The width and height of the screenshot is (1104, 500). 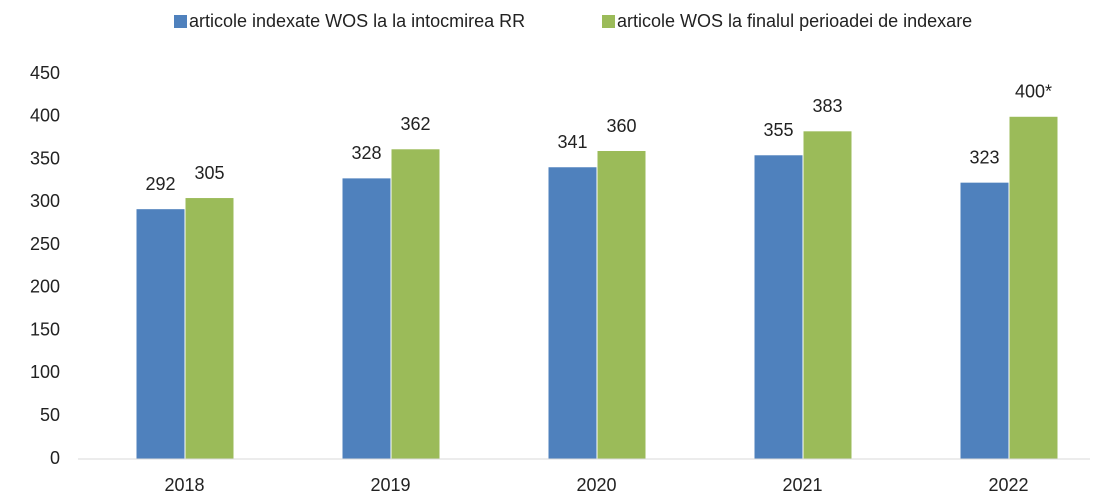 What do you see at coordinates (50, 415) in the screenshot?
I see `y-tick-label: 50` at bounding box center [50, 415].